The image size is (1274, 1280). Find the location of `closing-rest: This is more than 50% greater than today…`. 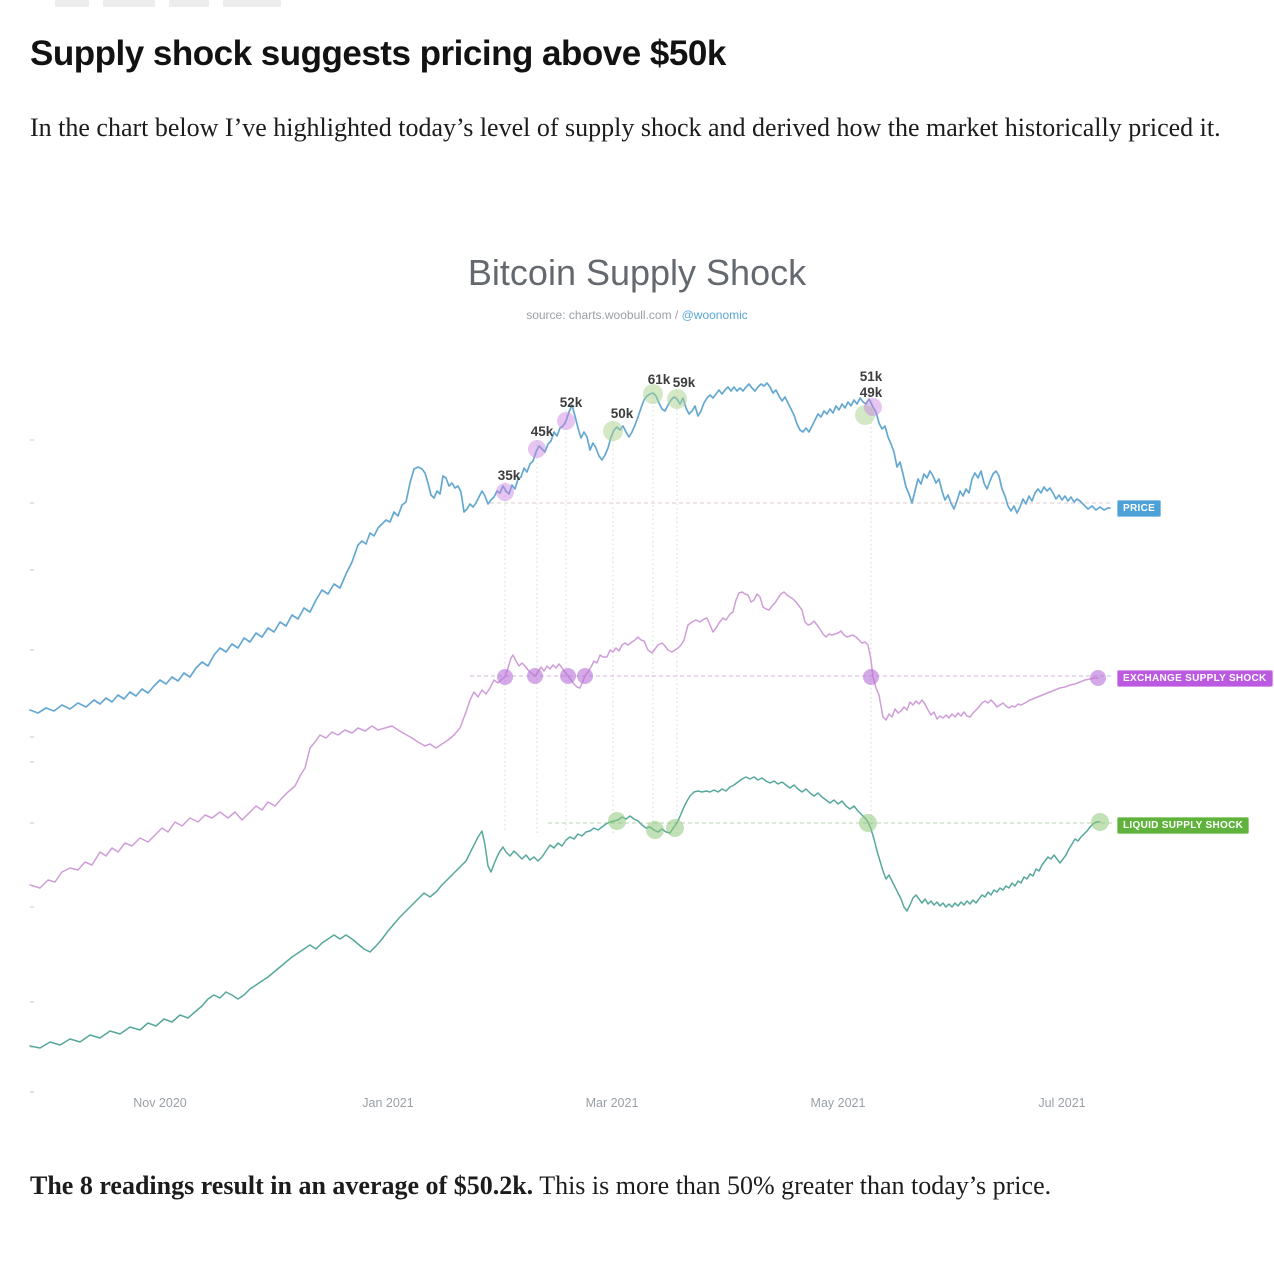

closing-rest: This is more than 50% greater than today… is located at coordinates (792, 1185).